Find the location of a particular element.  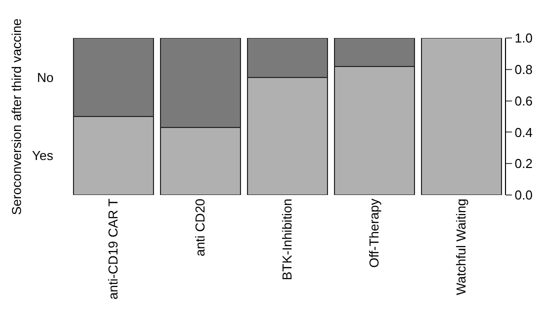

y-tick-label: 0.2 is located at coordinates (523, 164).